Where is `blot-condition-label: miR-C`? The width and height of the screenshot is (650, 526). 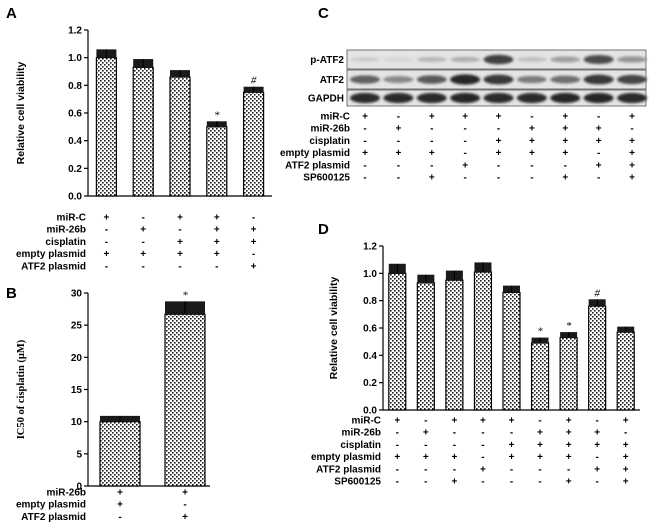 blot-condition-label: miR-C is located at coordinates (335, 117).